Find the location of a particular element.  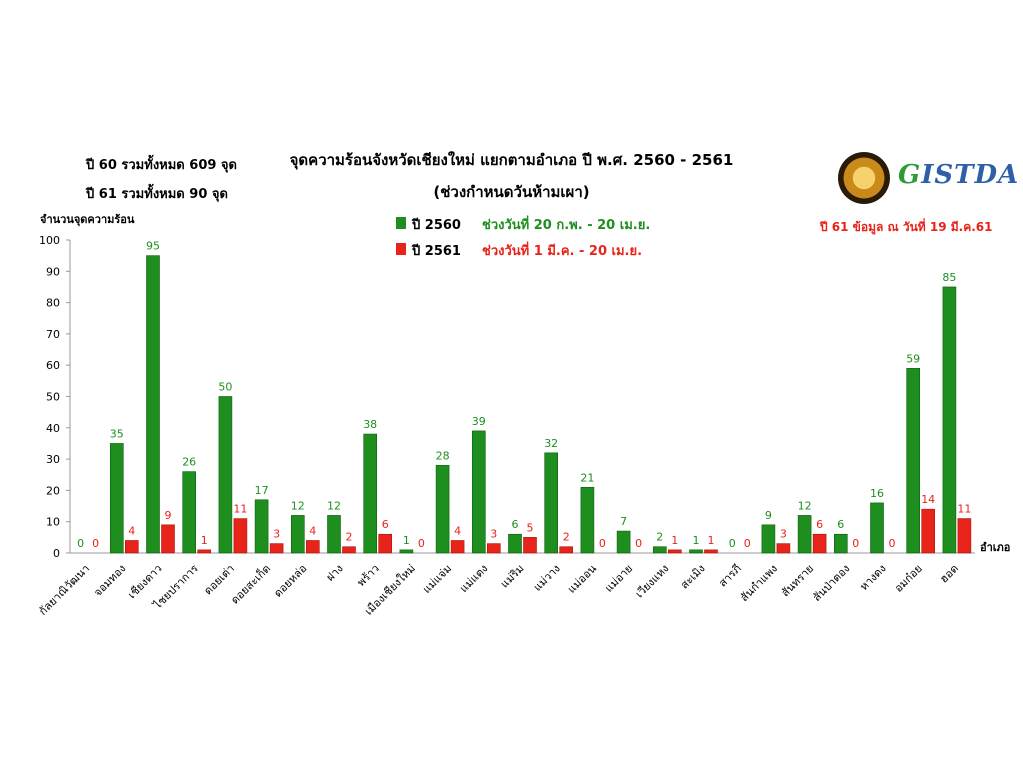

total-2561: ปี 61 รวมทั้งหมด 90 จุด is located at coordinates (157, 194).